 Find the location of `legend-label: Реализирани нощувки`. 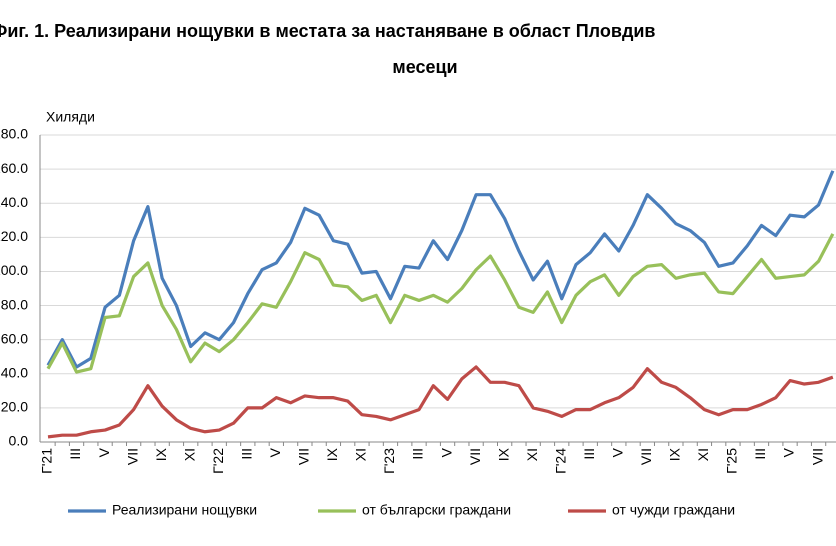

legend-label: Реализирани нощувки is located at coordinates (184, 510).